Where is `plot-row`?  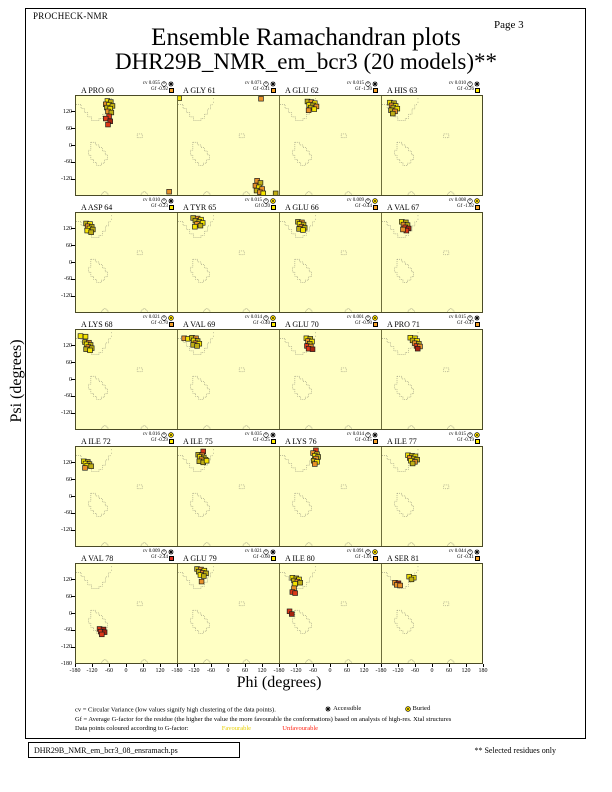
plot-row is located at coordinates (279, 145).